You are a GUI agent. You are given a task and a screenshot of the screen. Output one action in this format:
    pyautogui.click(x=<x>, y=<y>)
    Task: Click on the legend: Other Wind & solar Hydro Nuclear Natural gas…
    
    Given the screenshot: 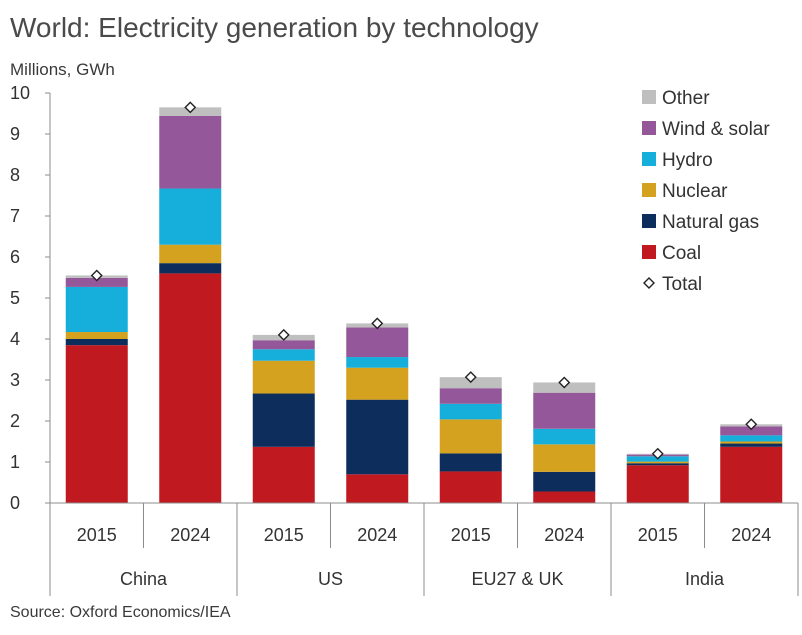 What is the action you would take?
    pyautogui.click(x=706, y=191)
    